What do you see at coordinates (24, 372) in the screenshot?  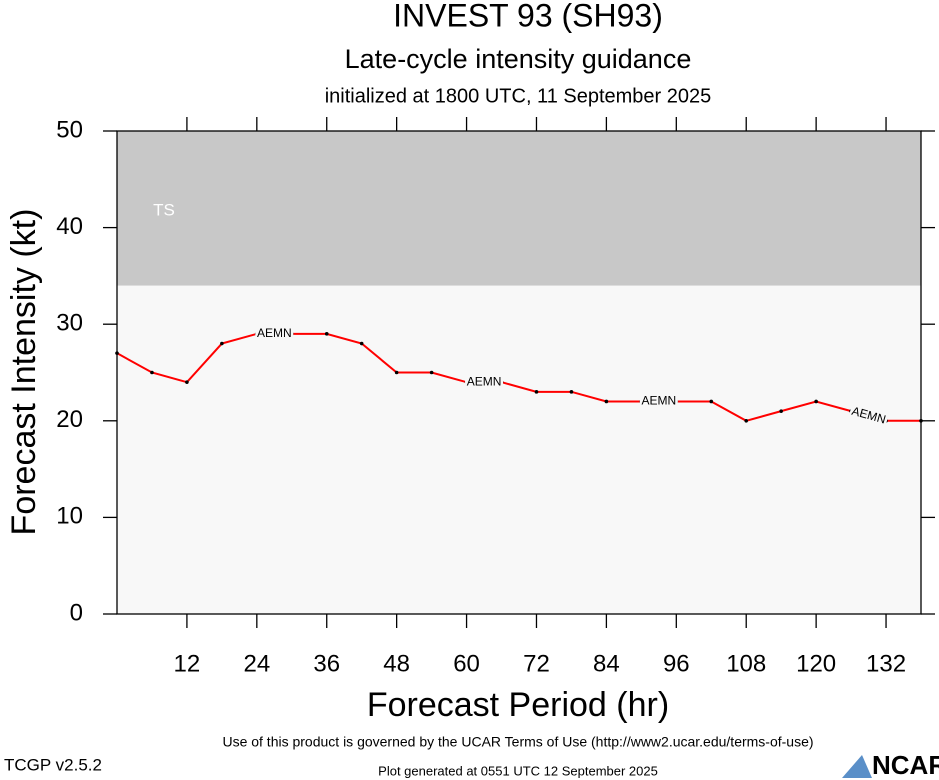 I see `y-axis-title: Forecast Intensity (kt)` at bounding box center [24, 372].